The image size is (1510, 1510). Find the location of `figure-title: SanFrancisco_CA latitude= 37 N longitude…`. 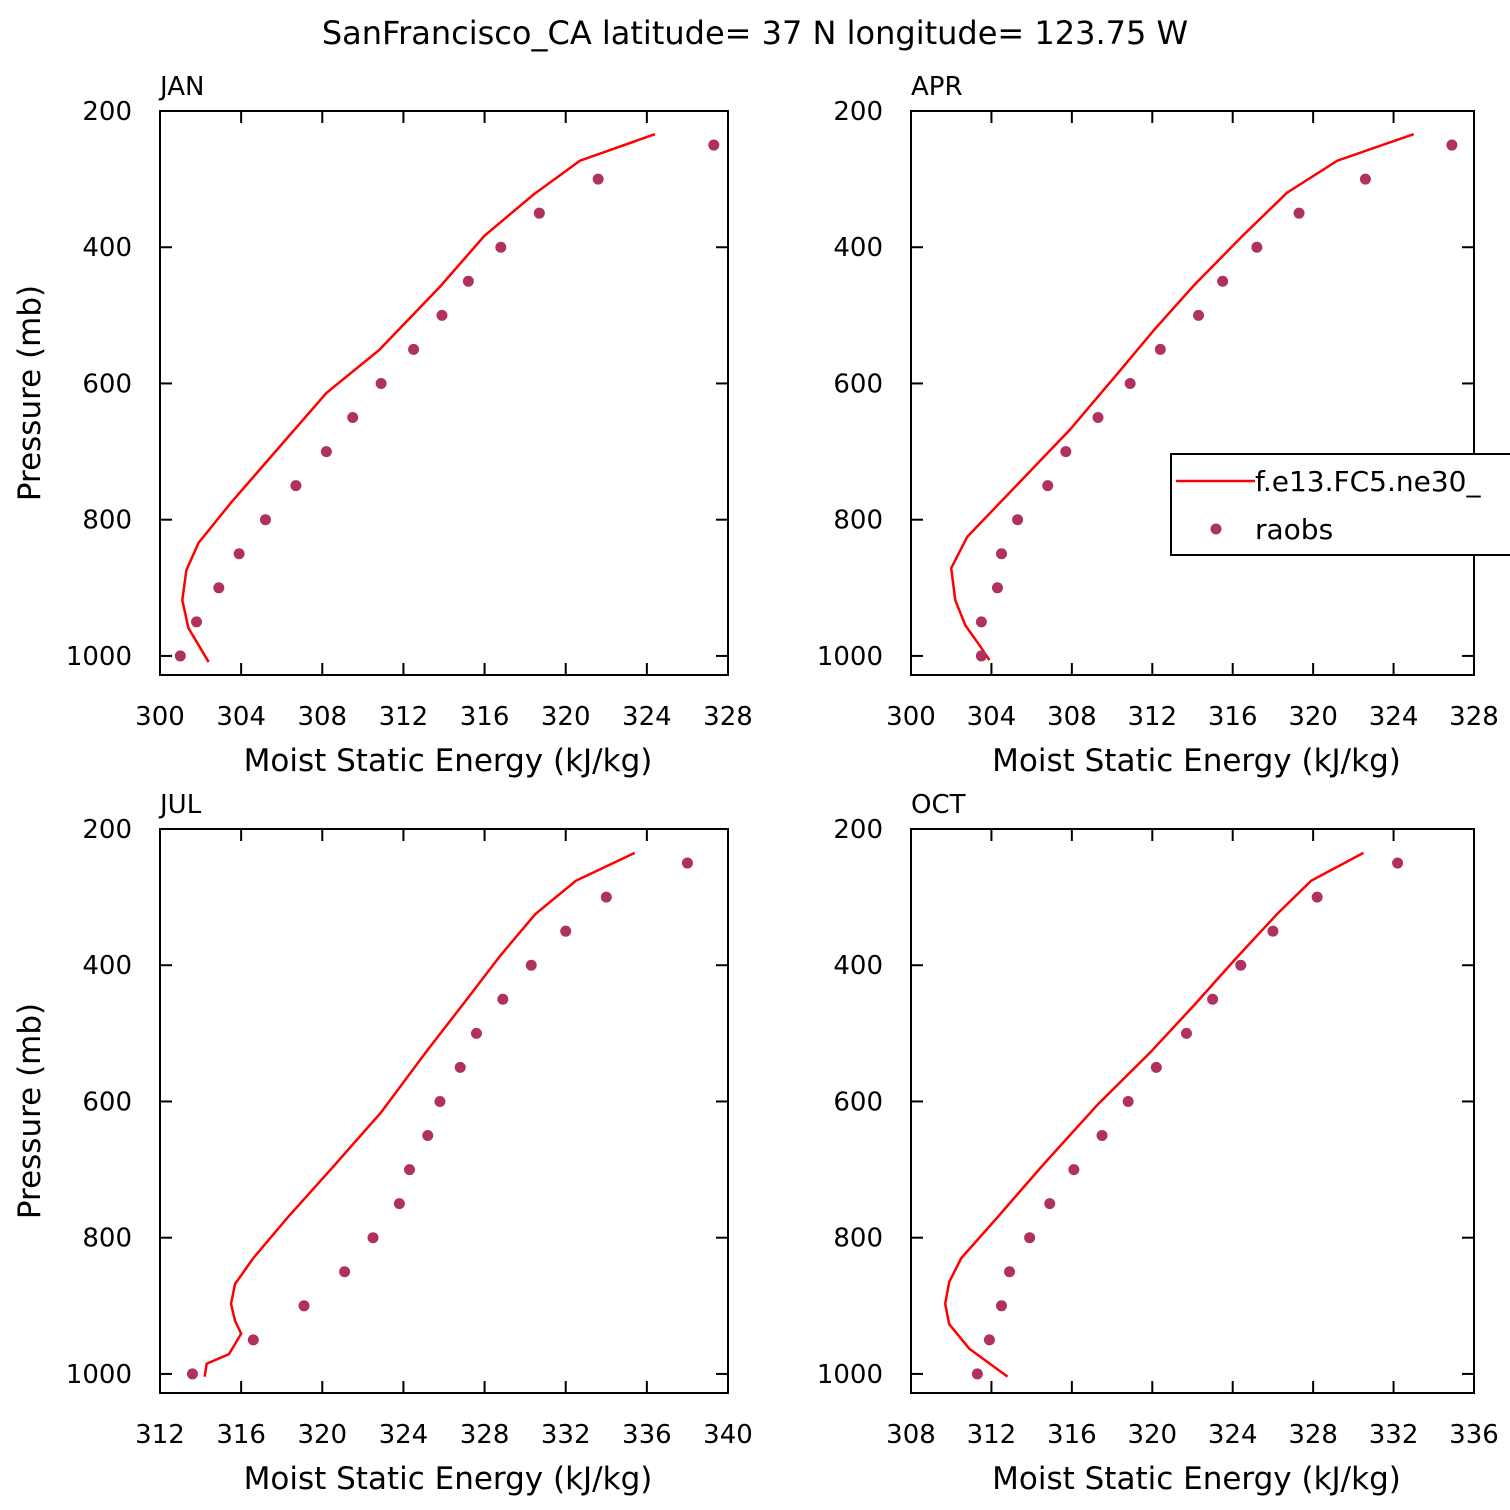

figure-title: SanFrancisco_CA latitude= 37 N longitude… is located at coordinates (755, 33).